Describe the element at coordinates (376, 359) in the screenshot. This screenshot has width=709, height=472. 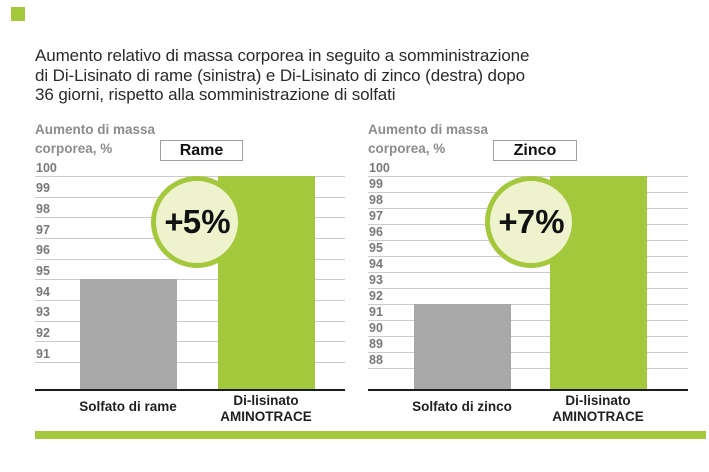
I see `y-tick-label: 88` at that location.